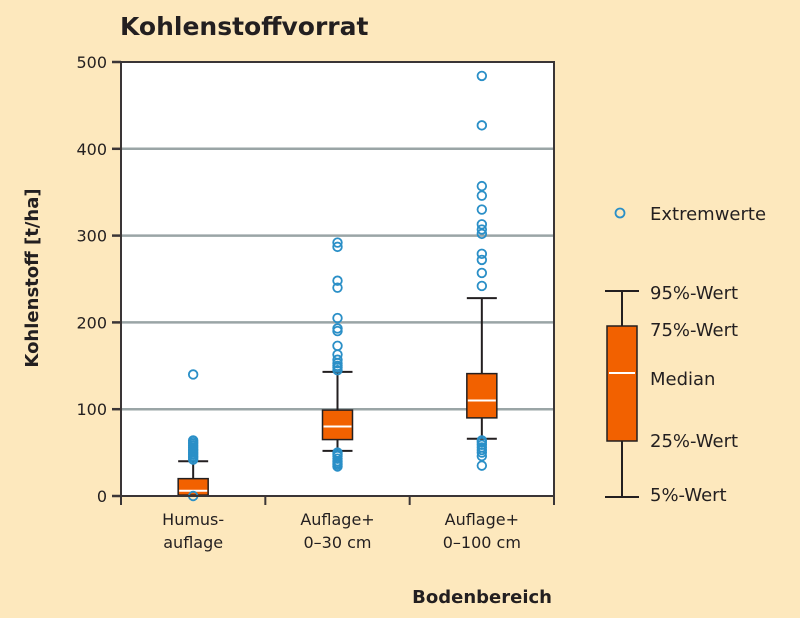 Image resolution: width=800 pixels, height=618 pixels. What do you see at coordinates (682, 379) in the screenshot?
I see `legend-label-median: Median` at bounding box center [682, 379].